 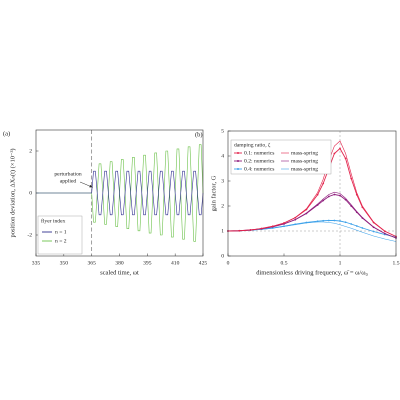 What do you see at coordinates (203, 263) in the screenshot?
I see `x-tick-label: 425` at bounding box center [203, 263].